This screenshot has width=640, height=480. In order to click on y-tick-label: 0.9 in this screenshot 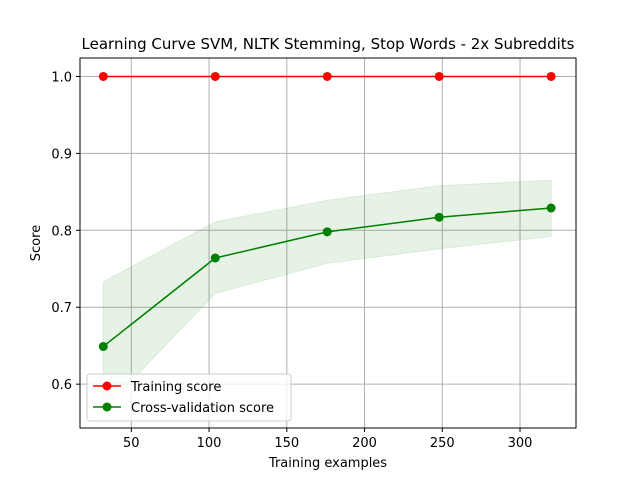, I will do `click(61, 154)`.